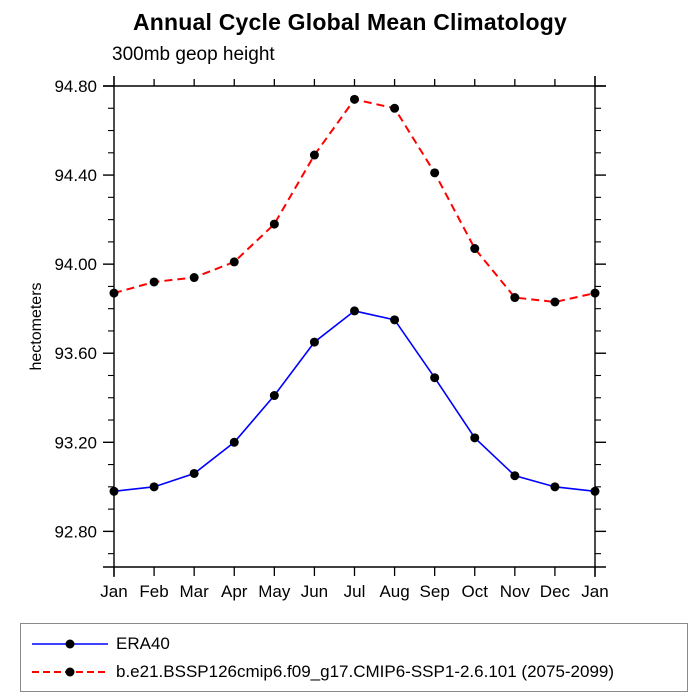 This screenshot has width=700, height=700. I want to click on model-line-swatch, so click(70, 671).